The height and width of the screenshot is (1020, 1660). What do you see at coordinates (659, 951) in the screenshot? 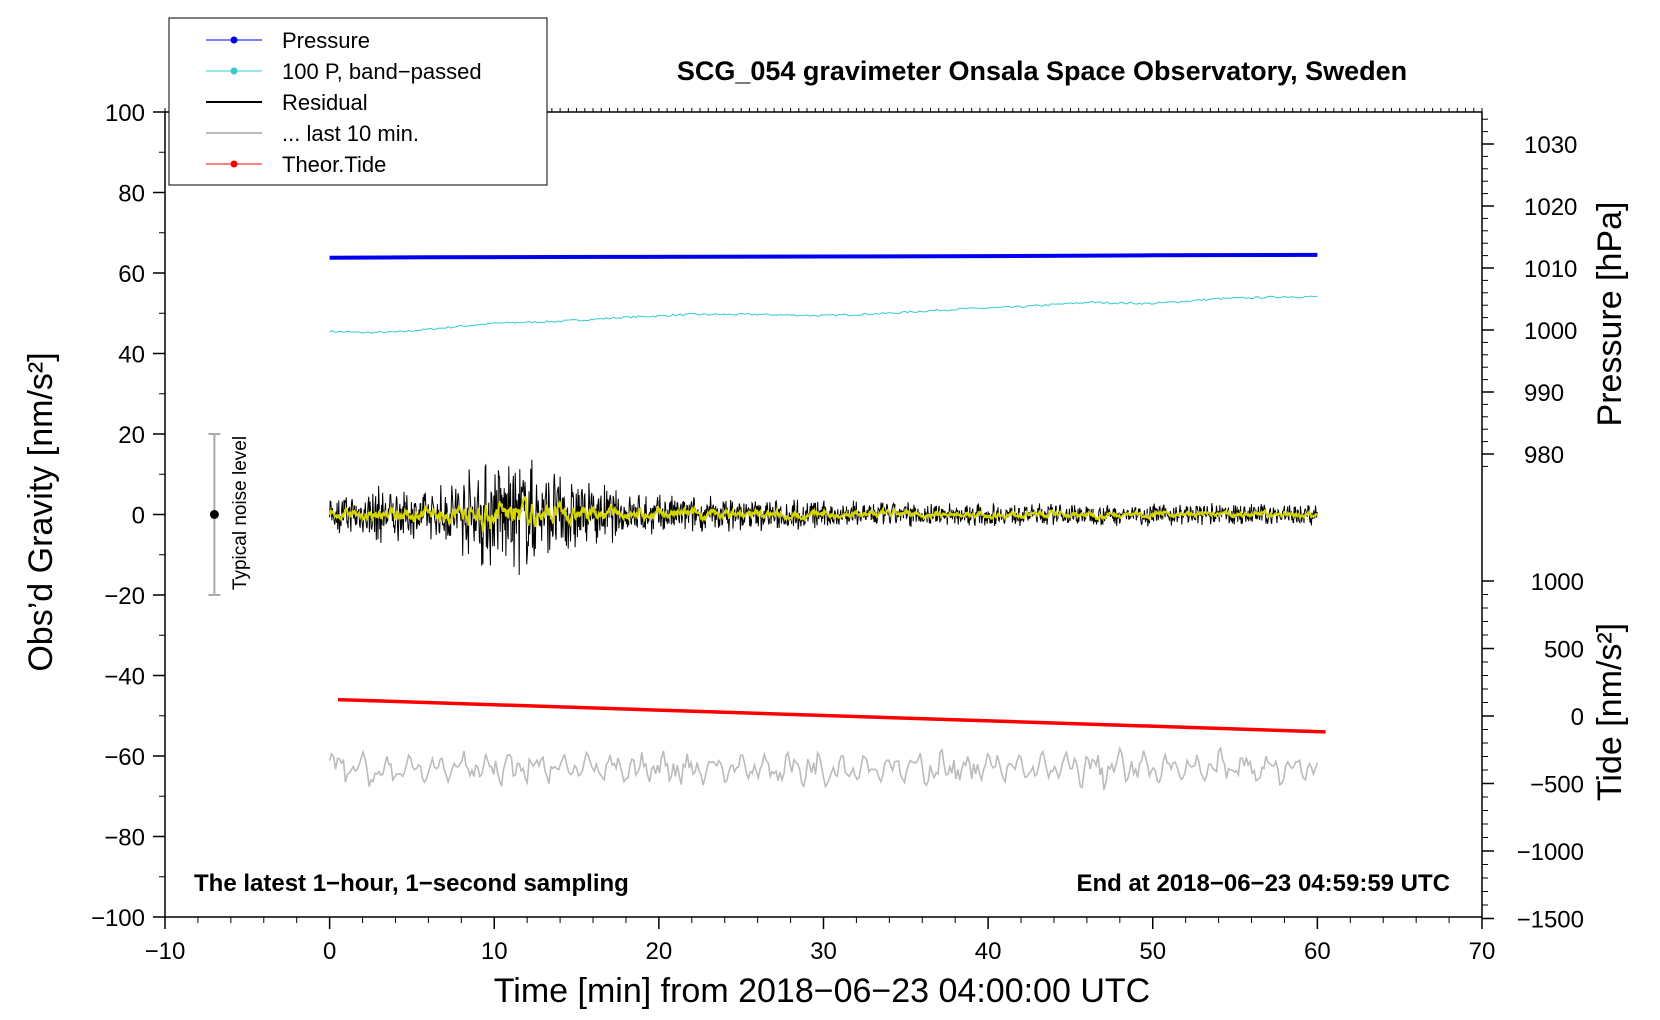
I see `x-tick-label: 20` at bounding box center [659, 951].